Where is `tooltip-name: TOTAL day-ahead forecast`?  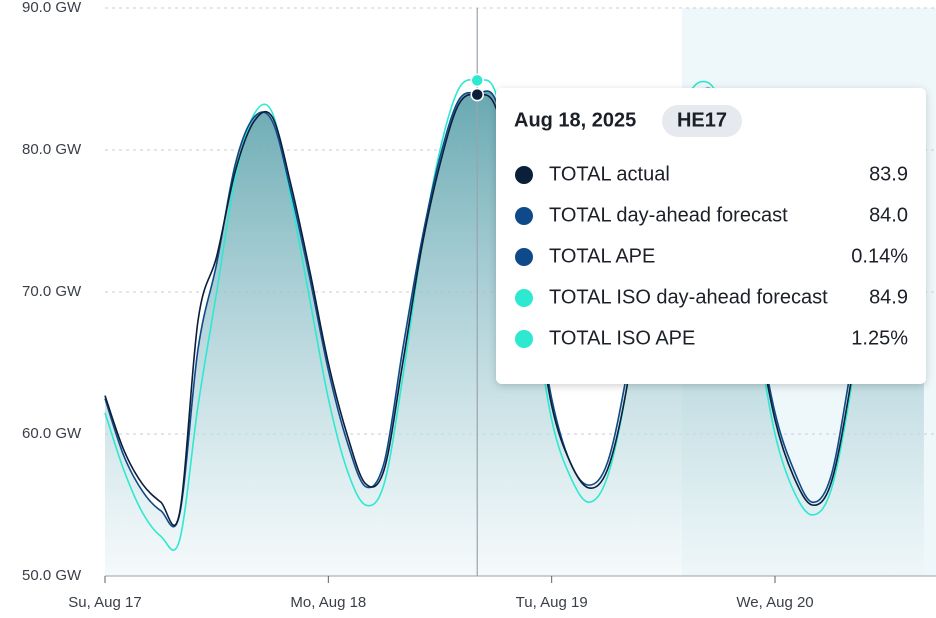
tooltip-name: TOTAL day-ahead forecast is located at coordinates (668, 215).